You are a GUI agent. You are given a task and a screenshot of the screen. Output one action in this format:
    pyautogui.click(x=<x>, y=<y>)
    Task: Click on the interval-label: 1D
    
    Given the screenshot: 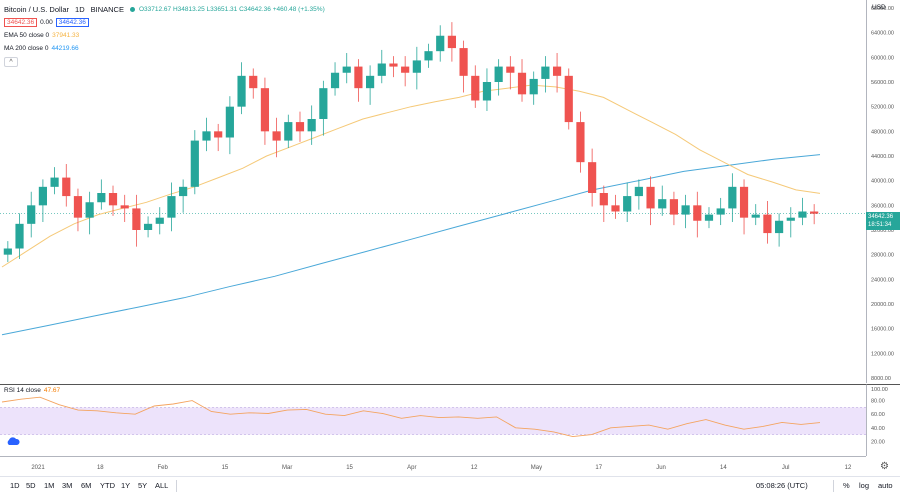 What is the action you would take?
    pyautogui.click(x=80, y=9)
    